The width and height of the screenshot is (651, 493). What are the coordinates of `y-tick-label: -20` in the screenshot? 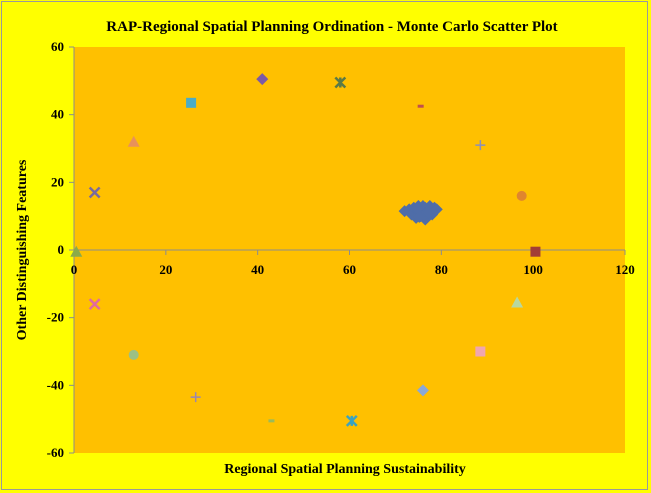 It's located at (55, 317).